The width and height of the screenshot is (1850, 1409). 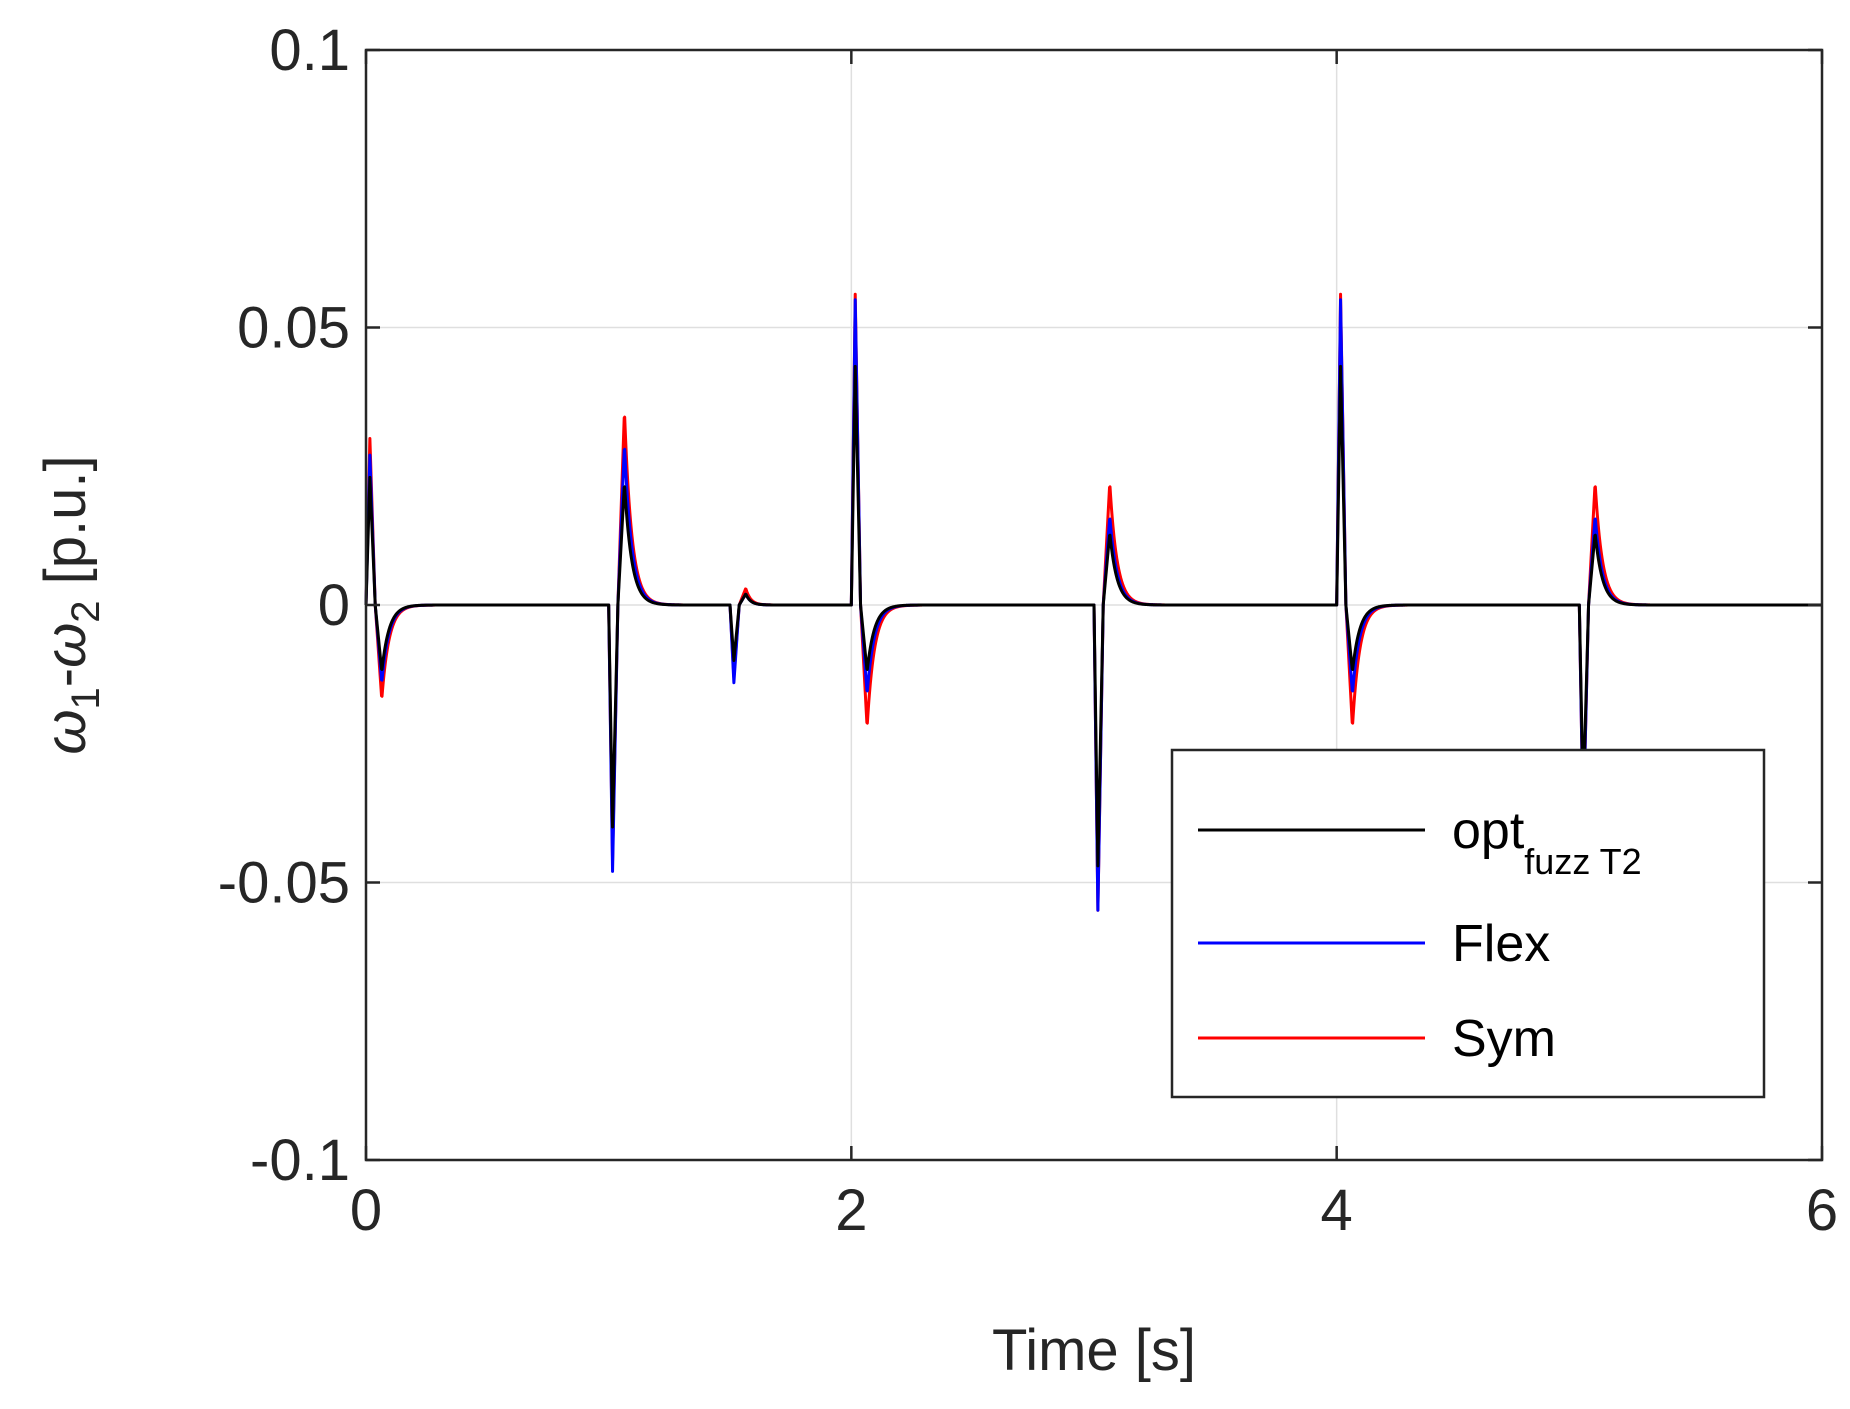 I want to click on legend-label-opt-fuzz: optfuzz T2, so click(x=1547, y=842).